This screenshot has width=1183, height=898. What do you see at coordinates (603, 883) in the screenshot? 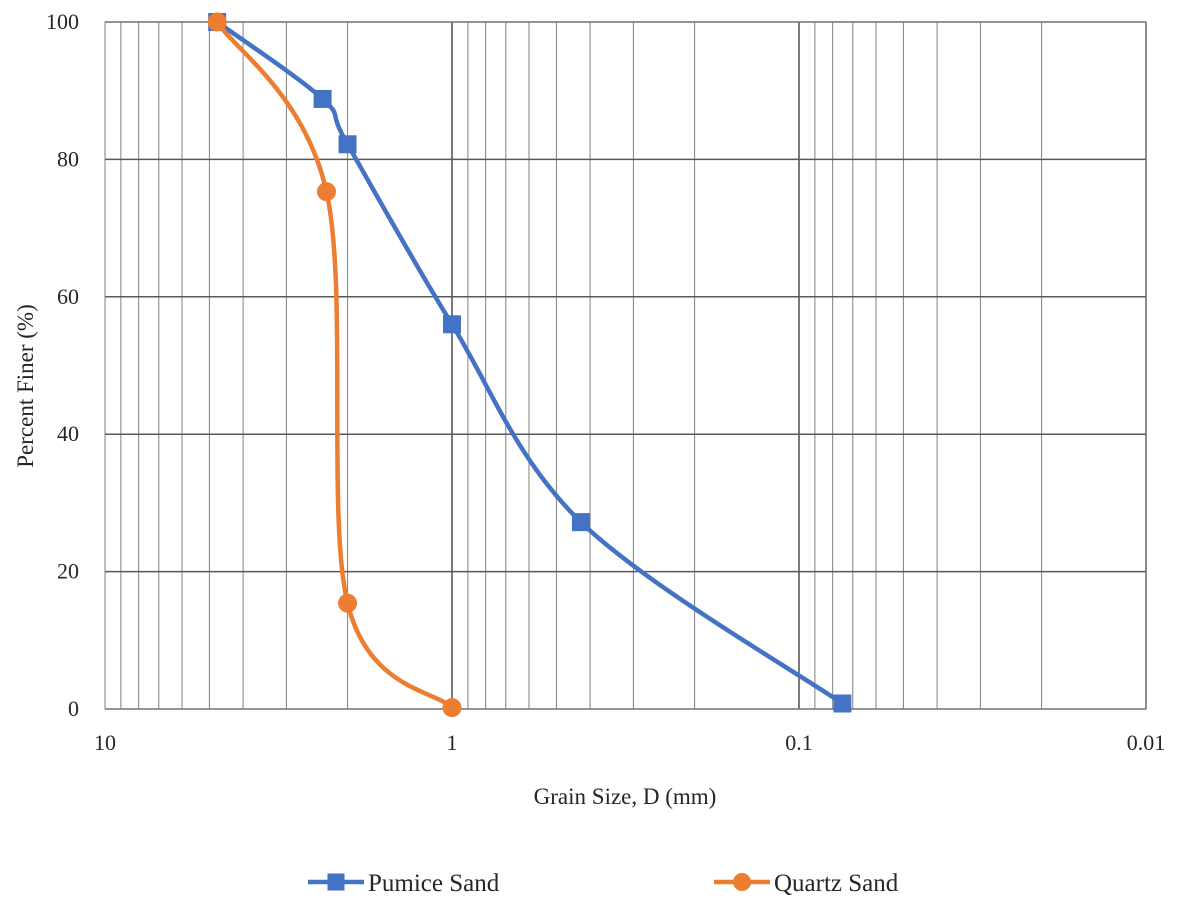
I see `legend: Pumice Sand Quartz Sand` at bounding box center [603, 883].